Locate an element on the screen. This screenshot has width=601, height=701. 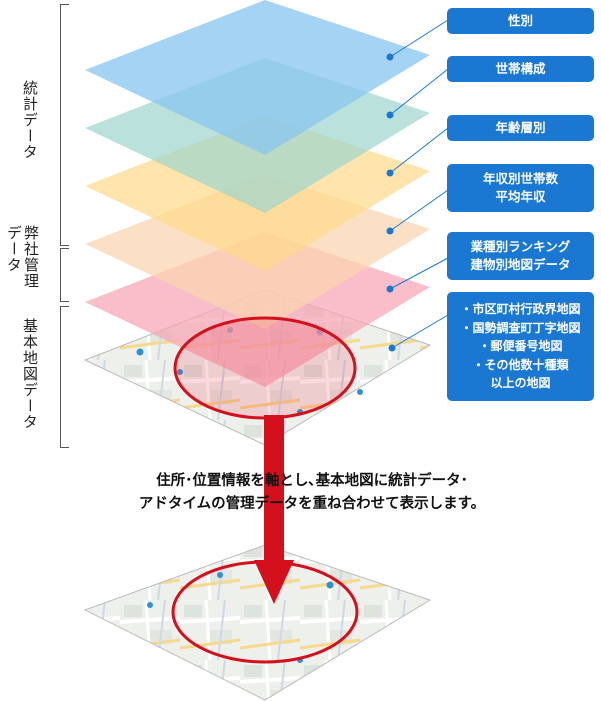
tag-ranking-line2: 建物別地図データ is located at coordinates (520, 264).